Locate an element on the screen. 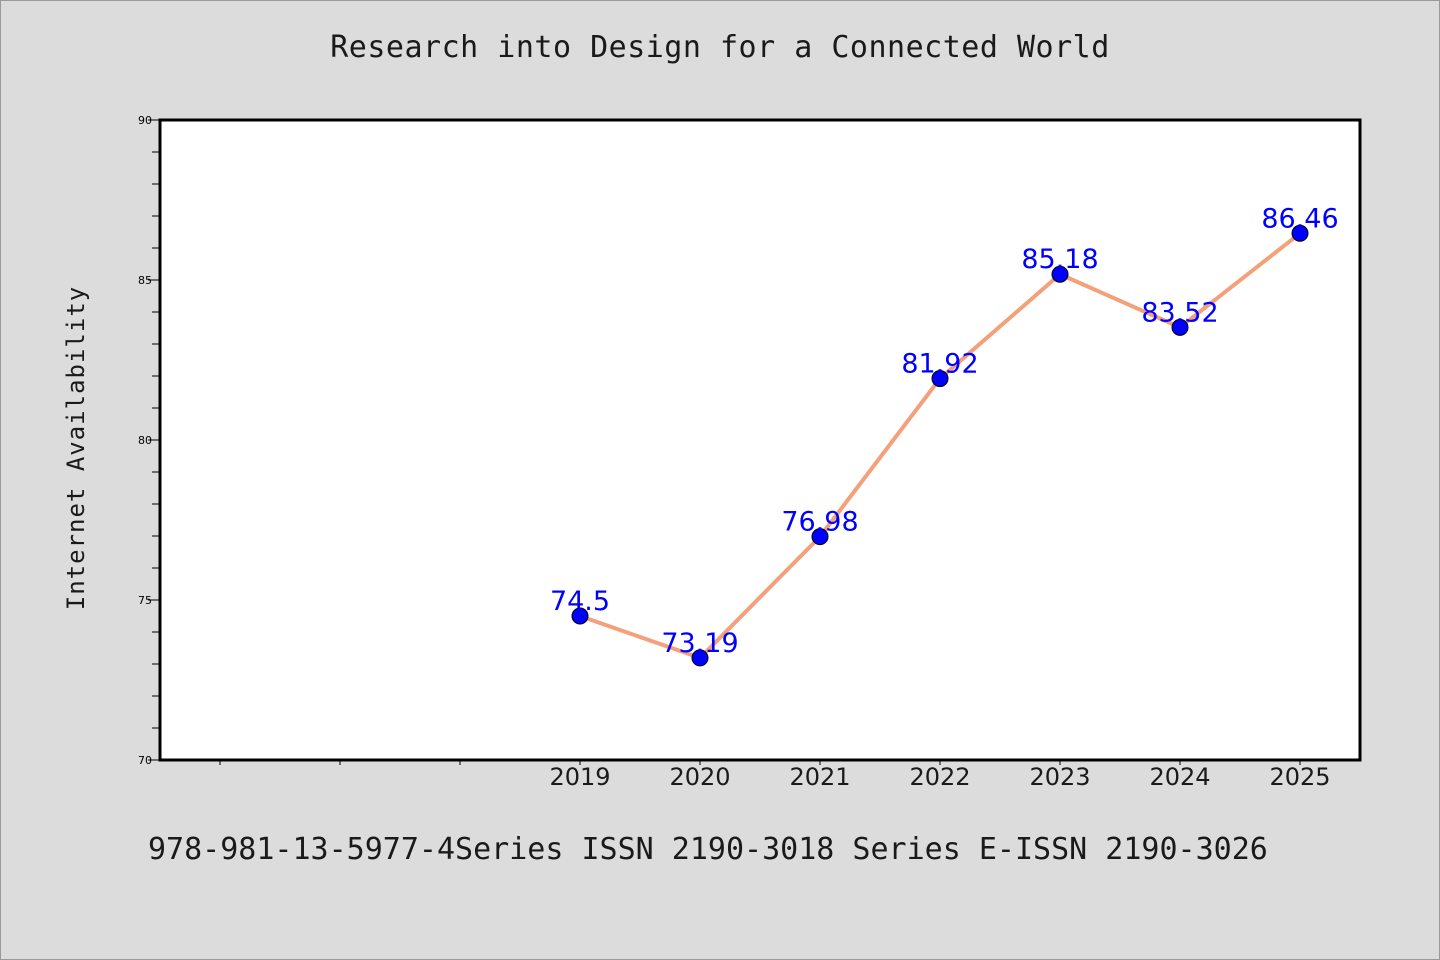 The image size is (1440, 960). x-tick-label: 2022 is located at coordinates (939, 777).